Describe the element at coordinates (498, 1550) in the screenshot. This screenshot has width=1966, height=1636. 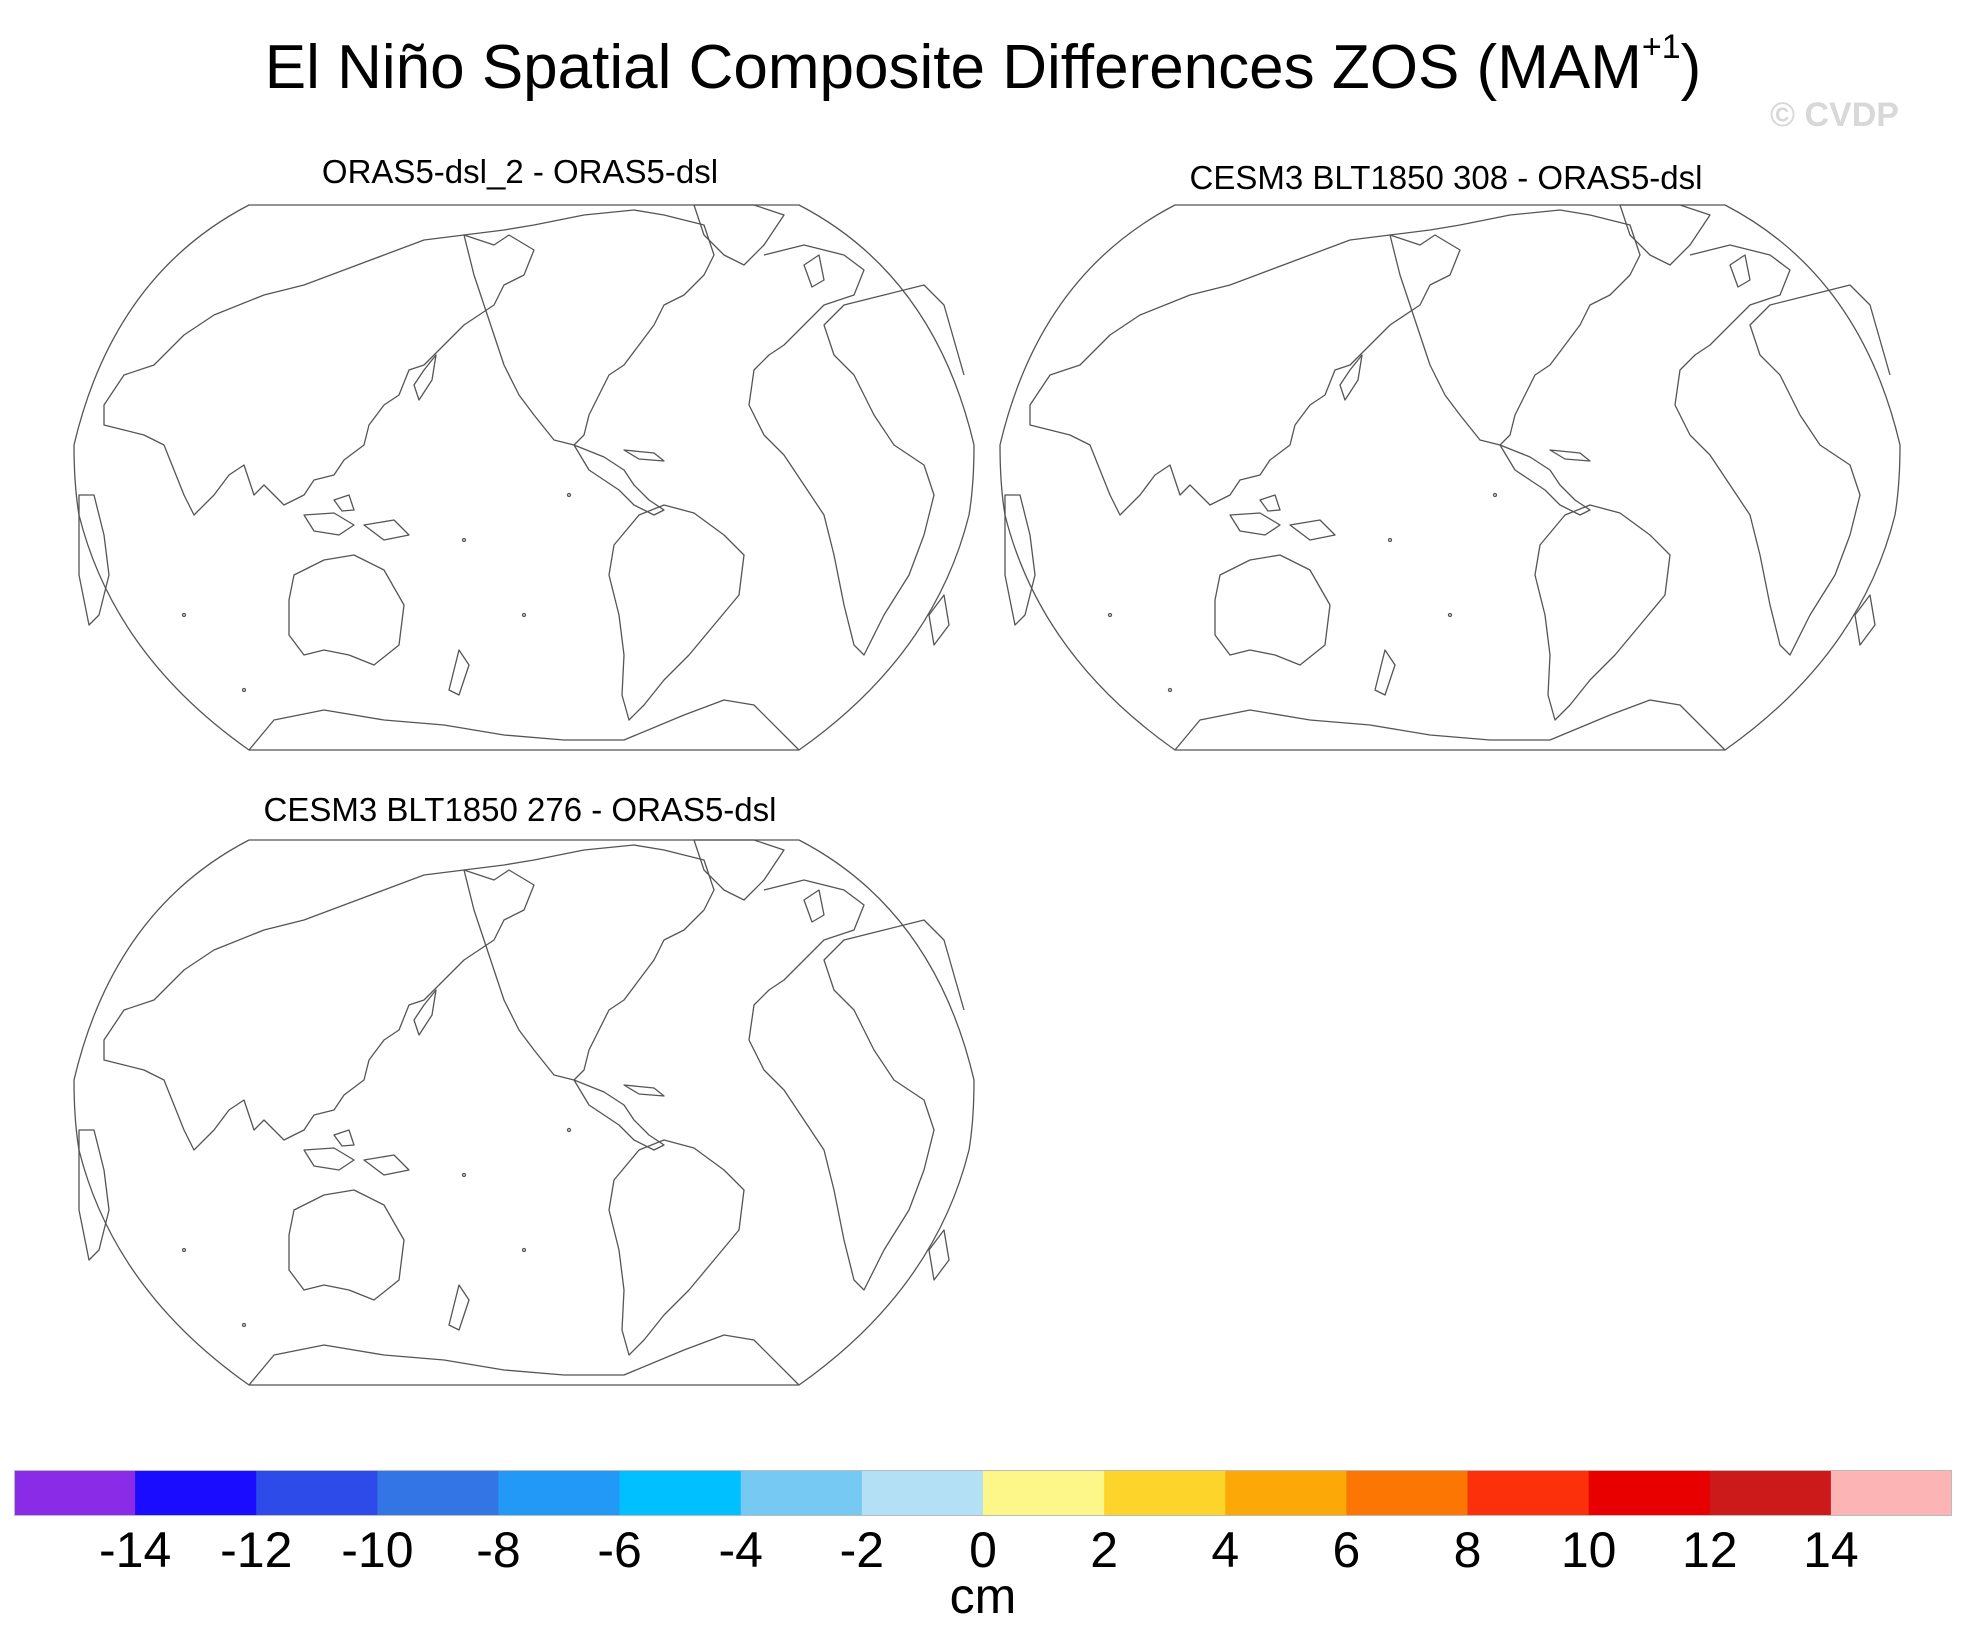
I see `colorbar-tick-label: -8` at that location.